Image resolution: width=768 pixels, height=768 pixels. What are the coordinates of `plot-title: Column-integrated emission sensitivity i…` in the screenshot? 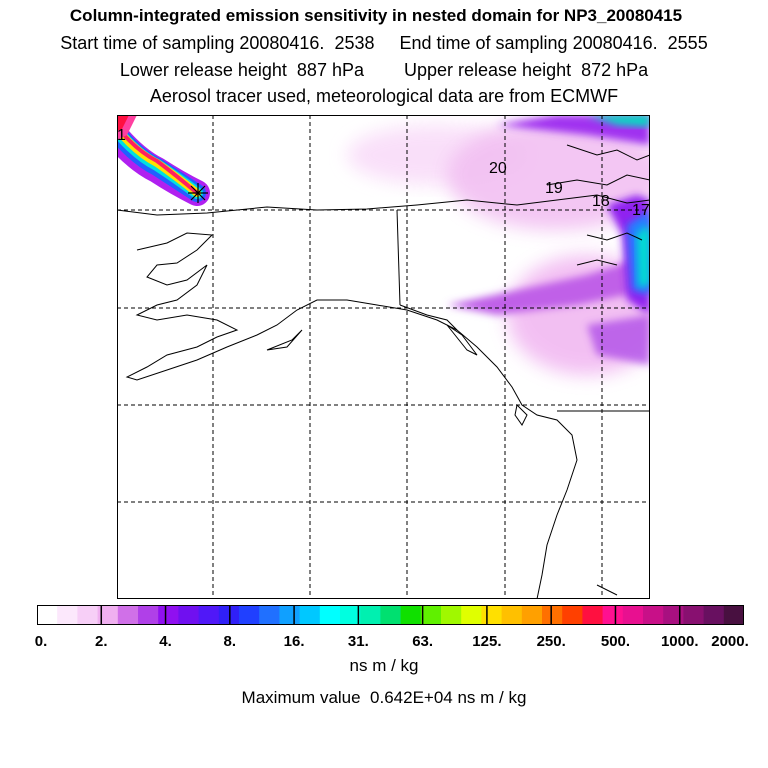 It's located at (376, 15).